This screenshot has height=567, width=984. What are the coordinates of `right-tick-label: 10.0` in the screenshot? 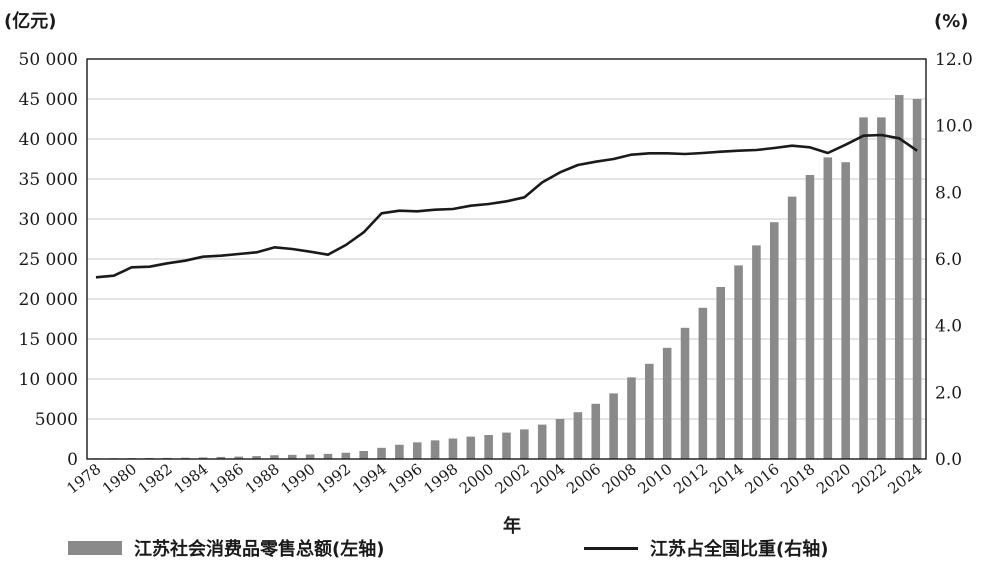 It's located at (954, 127).